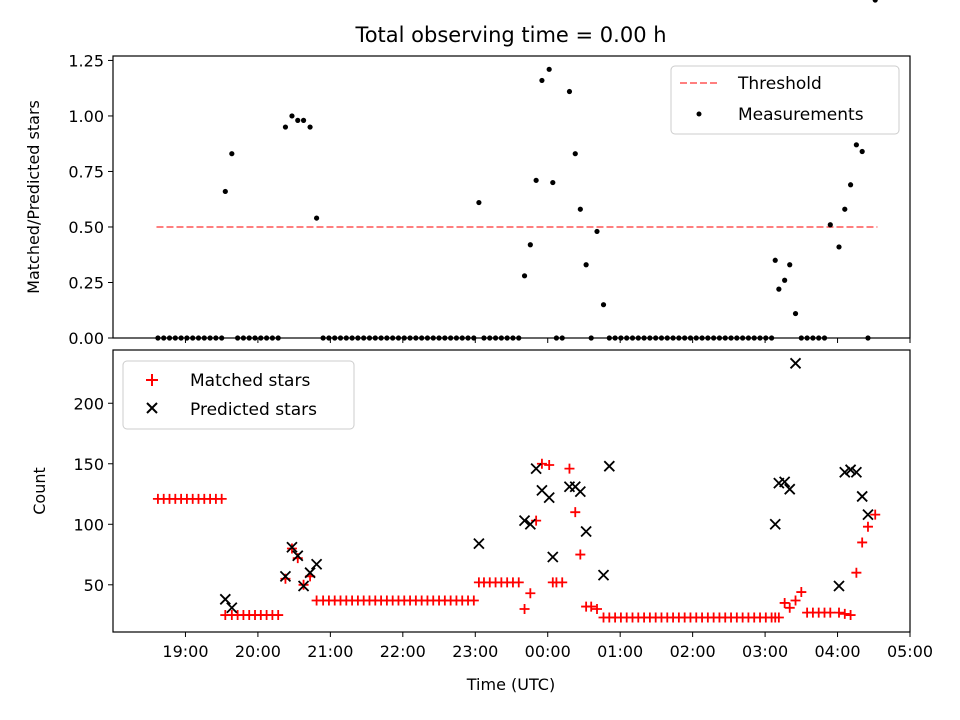 The height and width of the screenshot is (720, 960). I want to click on ratio-y-tick-label: 0.50, so click(86, 227).